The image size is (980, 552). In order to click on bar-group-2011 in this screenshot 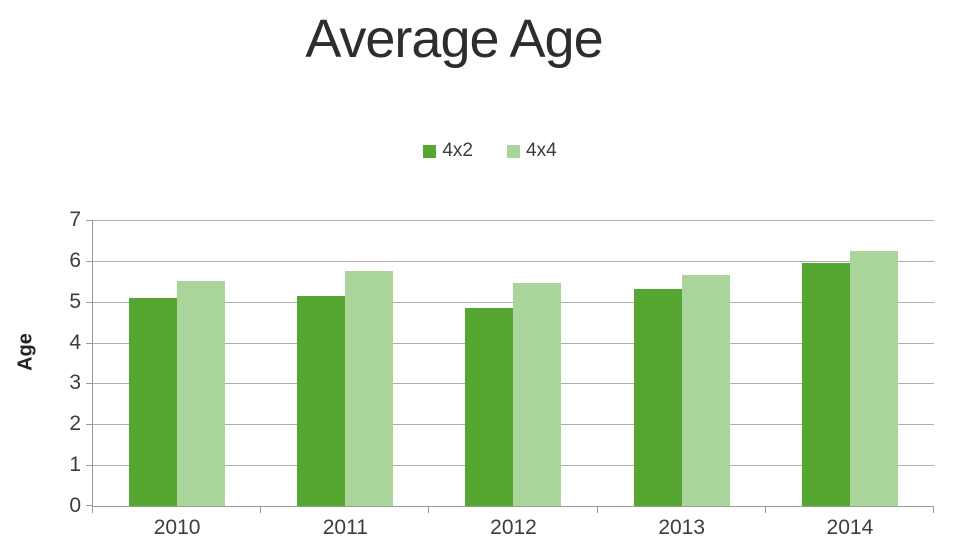, I will do `click(345, 363)`.